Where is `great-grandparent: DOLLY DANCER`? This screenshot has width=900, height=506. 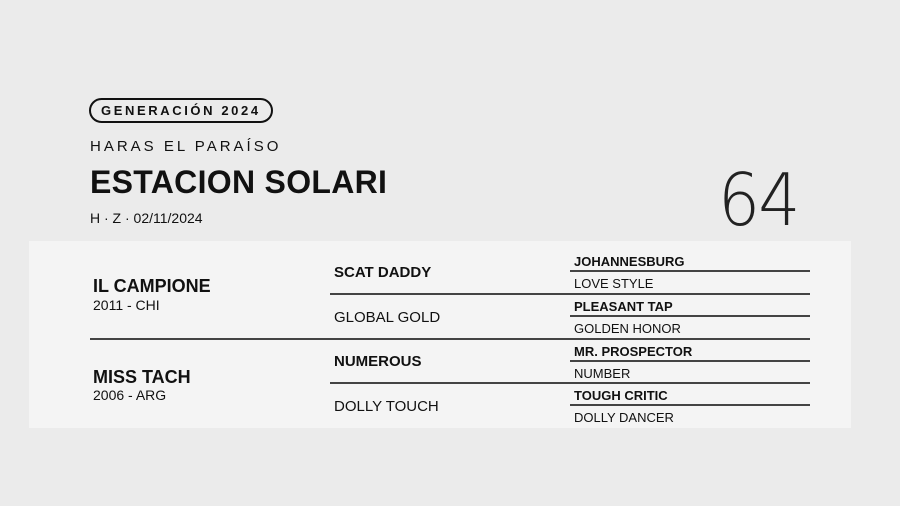 great-grandparent: DOLLY DANCER is located at coordinates (624, 417).